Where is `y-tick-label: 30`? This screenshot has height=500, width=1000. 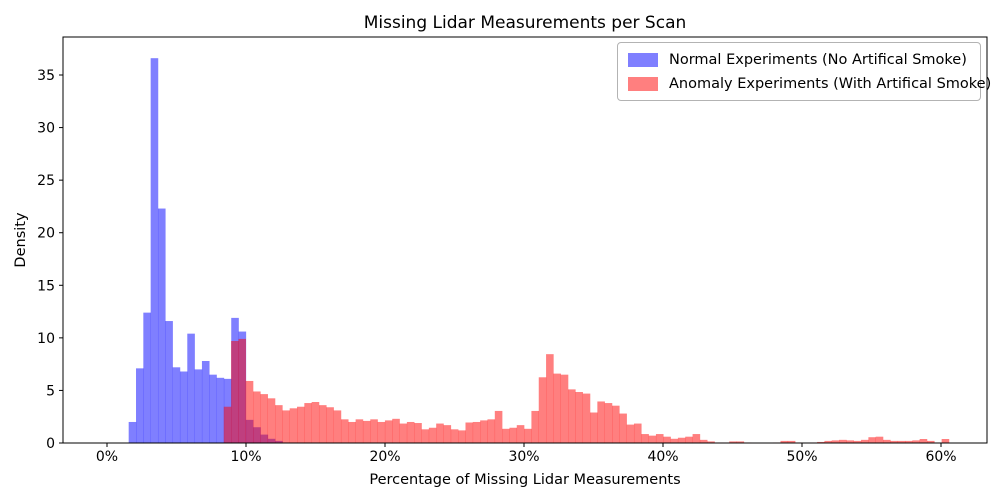 y-tick-label: 30 is located at coordinates (46, 129).